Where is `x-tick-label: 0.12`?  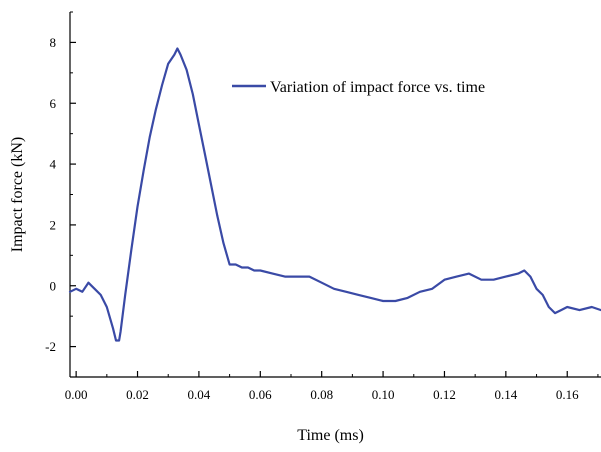 x-tick-label: 0.12 is located at coordinates (444, 394).